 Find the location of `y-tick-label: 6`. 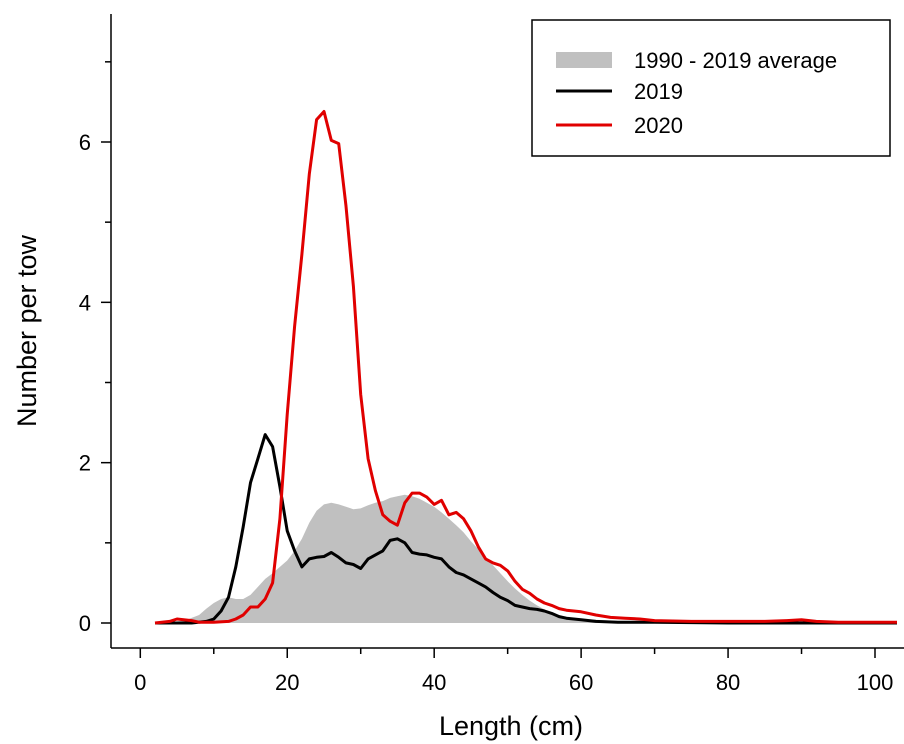

y-tick-label: 6 is located at coordinates (85, 142).